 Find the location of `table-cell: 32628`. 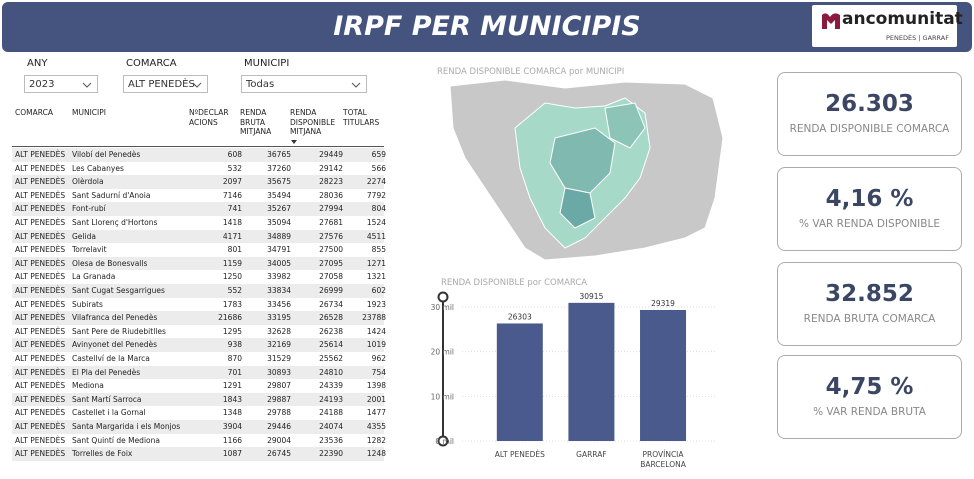

table-cell: 32628 is located at coordinates (279, 331).